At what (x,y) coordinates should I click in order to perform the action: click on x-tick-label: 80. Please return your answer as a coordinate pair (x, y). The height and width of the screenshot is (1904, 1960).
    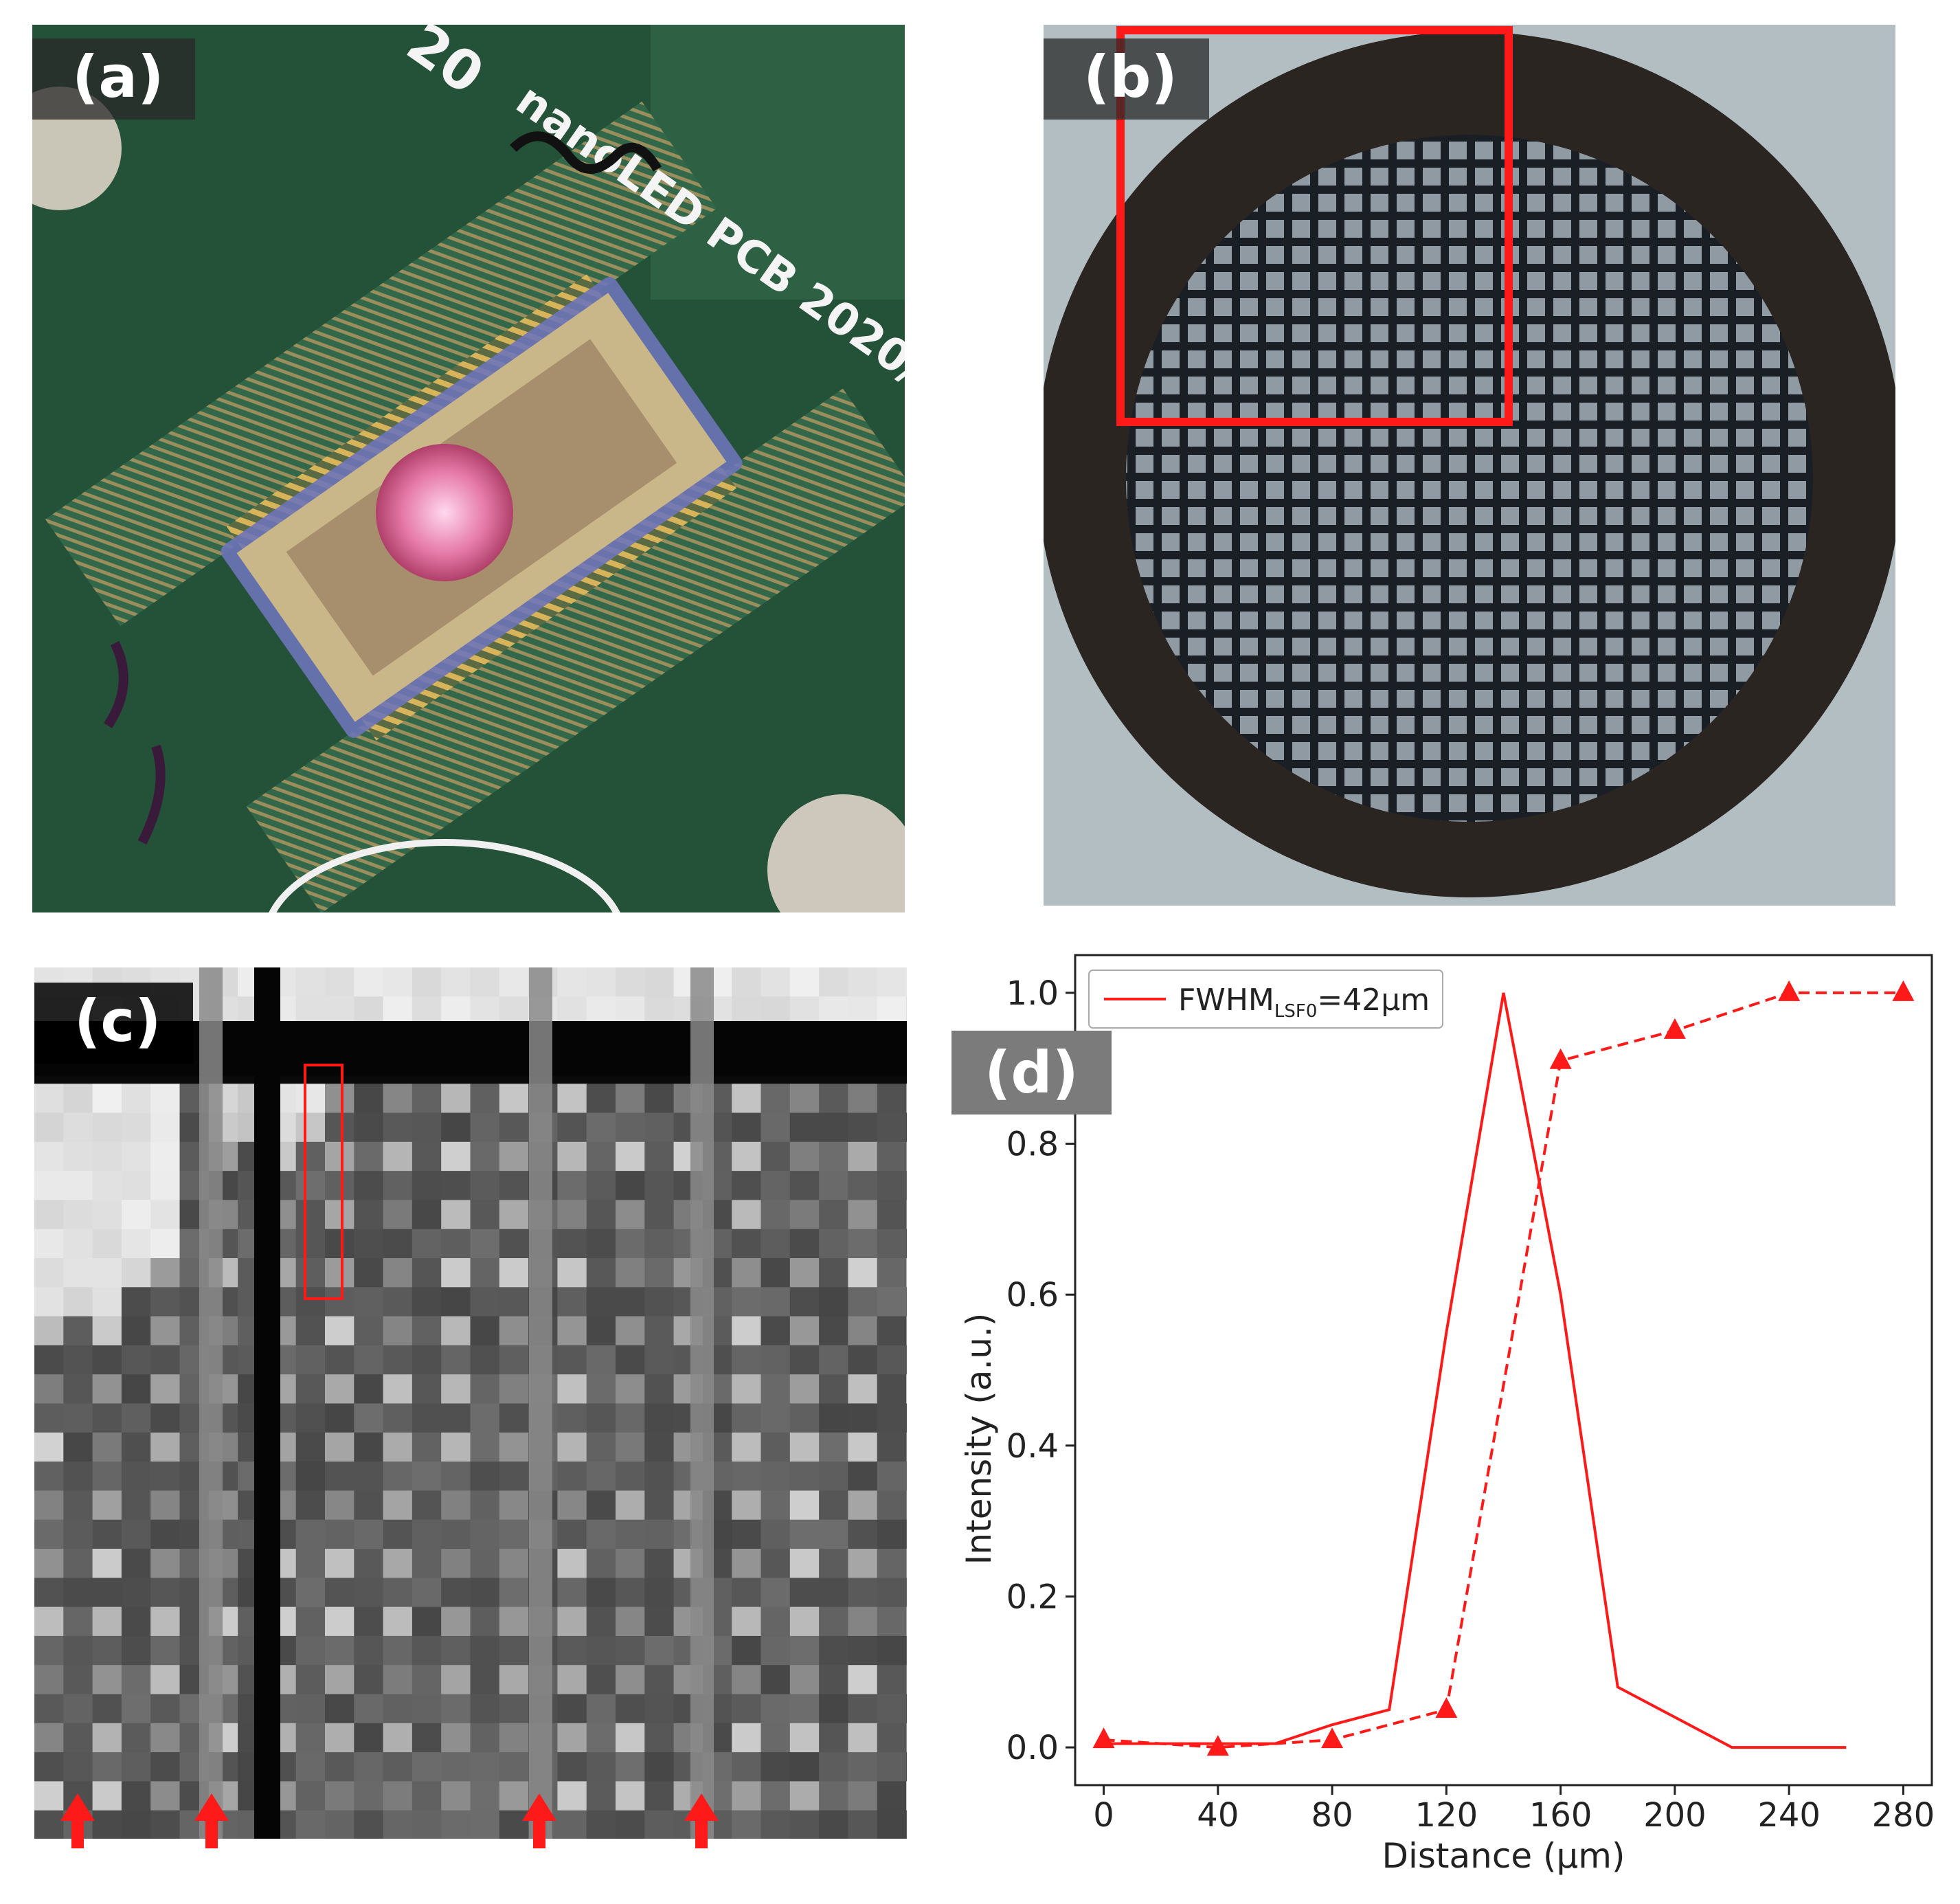
    Looking at the image, I should click on (1332, 1815).